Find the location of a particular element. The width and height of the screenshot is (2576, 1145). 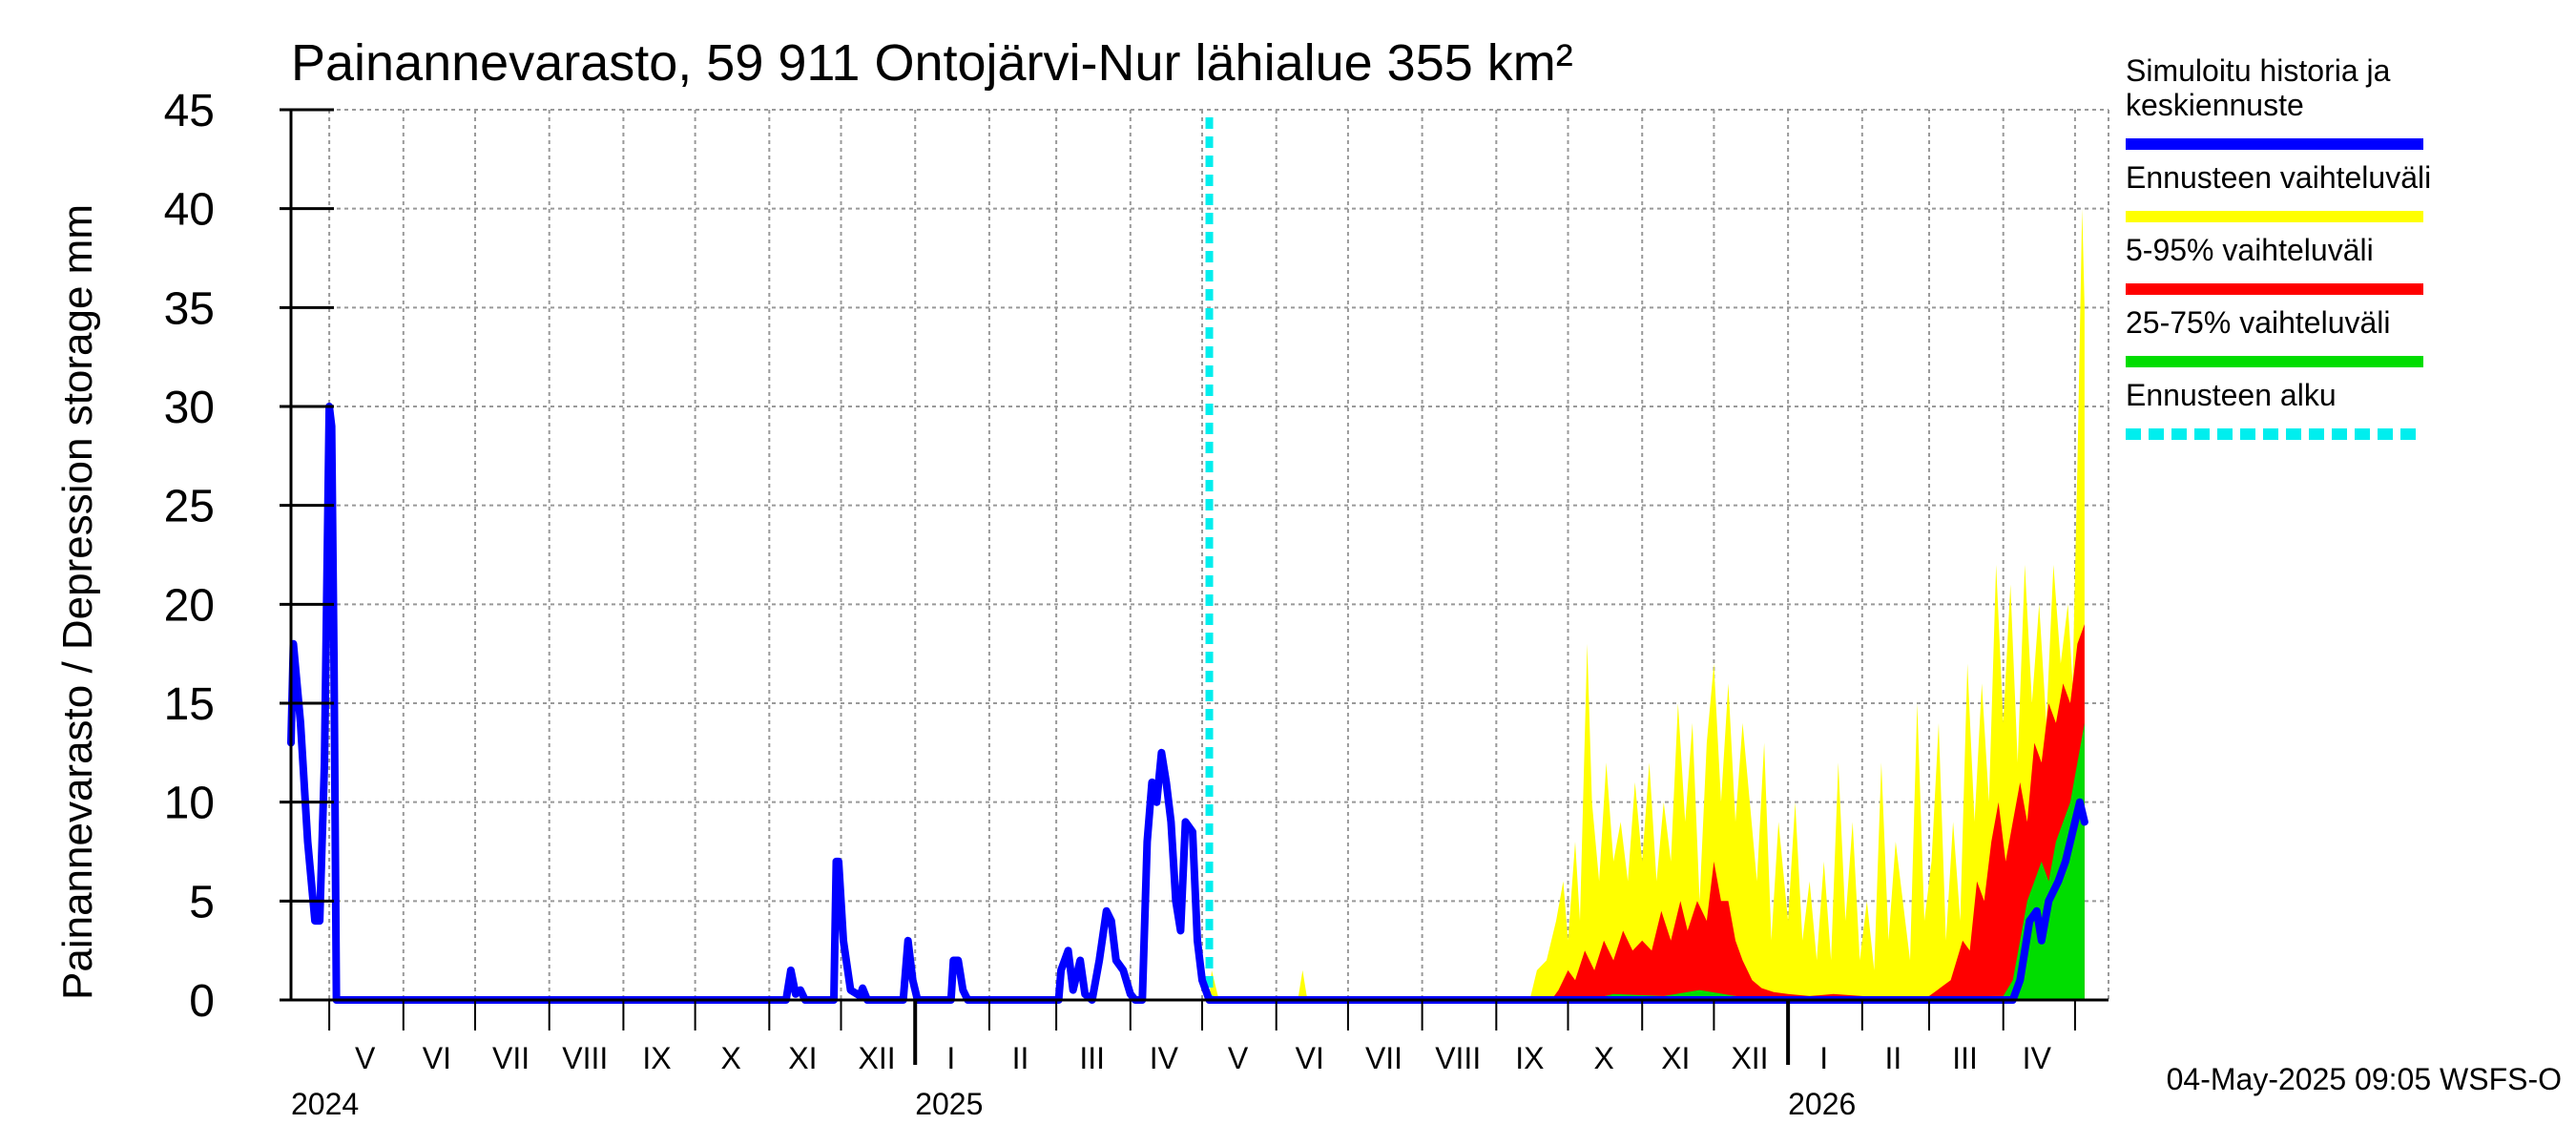

legend-label: Ennusteen alku is located at coordinates (2231, 395).